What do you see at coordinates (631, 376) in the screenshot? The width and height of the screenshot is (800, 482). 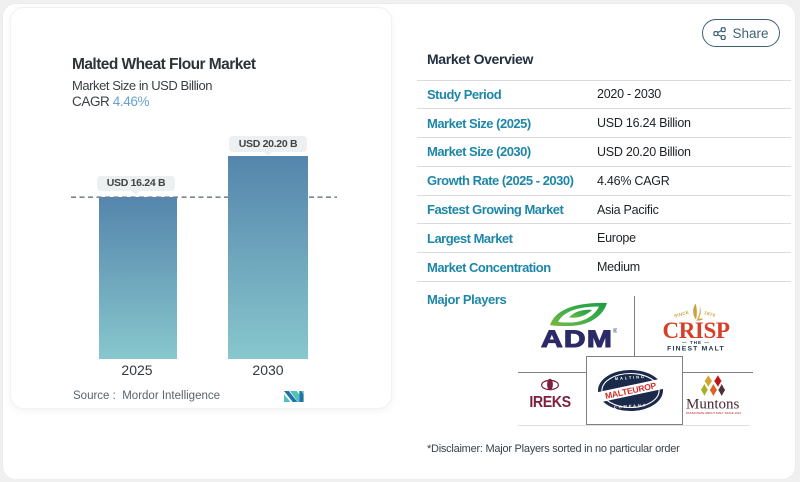 I see `svg-text: MALTING` at bounding box center [631, 376].